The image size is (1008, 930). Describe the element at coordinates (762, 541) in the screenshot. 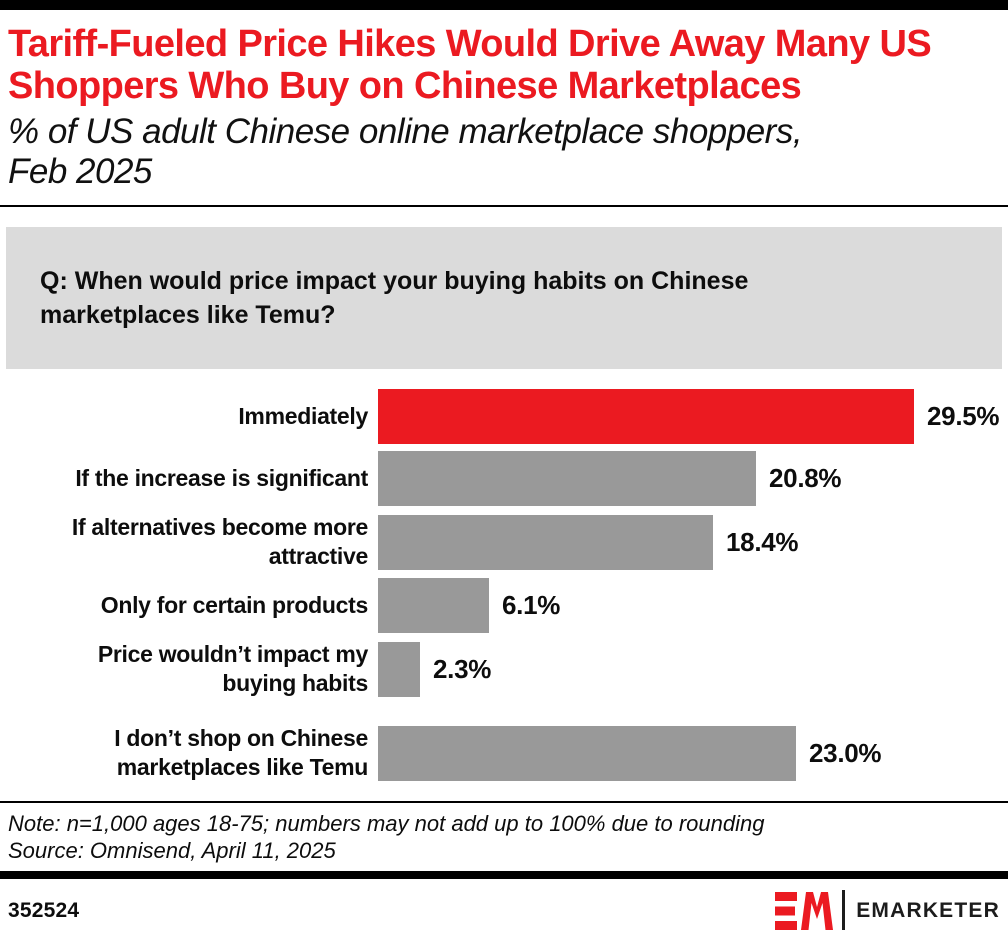

I see `value-label: 18.4%` at that location.